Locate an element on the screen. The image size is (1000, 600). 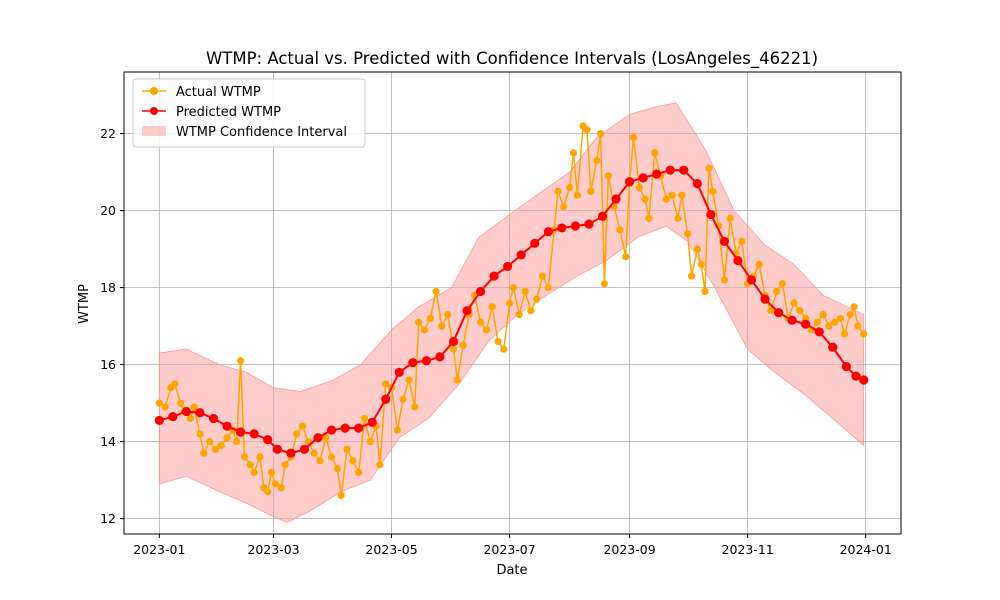
x-tick-label: 2024-01 is located at coordinates (866, 549).